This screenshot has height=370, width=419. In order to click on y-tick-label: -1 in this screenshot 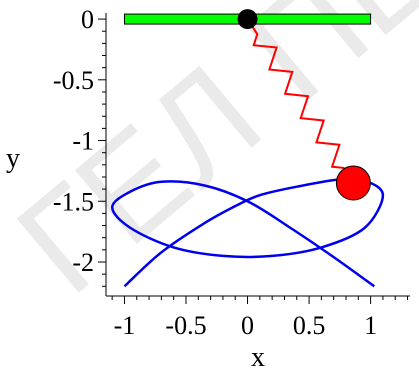, I will do `click(83, 141)`.